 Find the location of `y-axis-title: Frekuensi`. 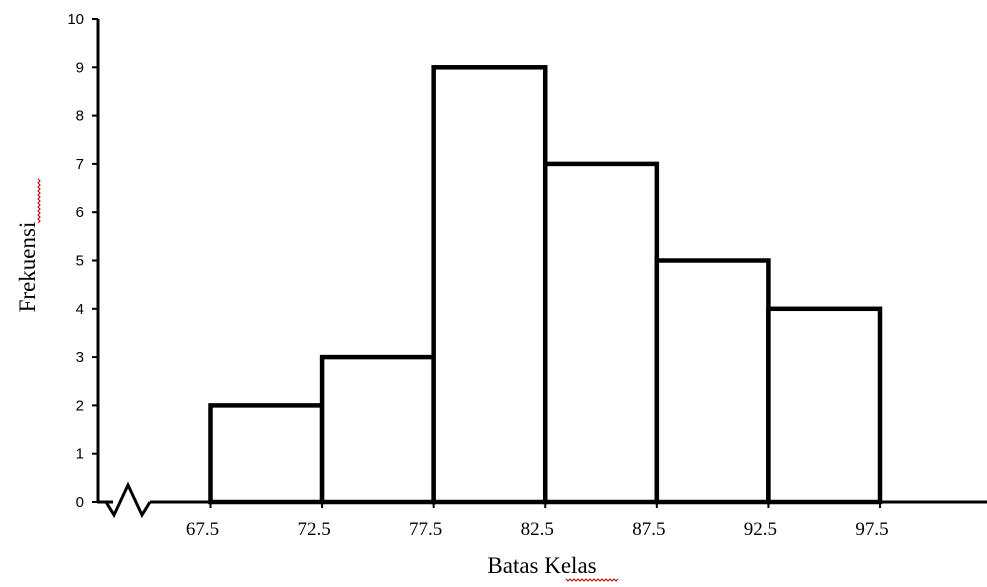

y-axis-title: Frekuensi is located at coordinates (27, 267).